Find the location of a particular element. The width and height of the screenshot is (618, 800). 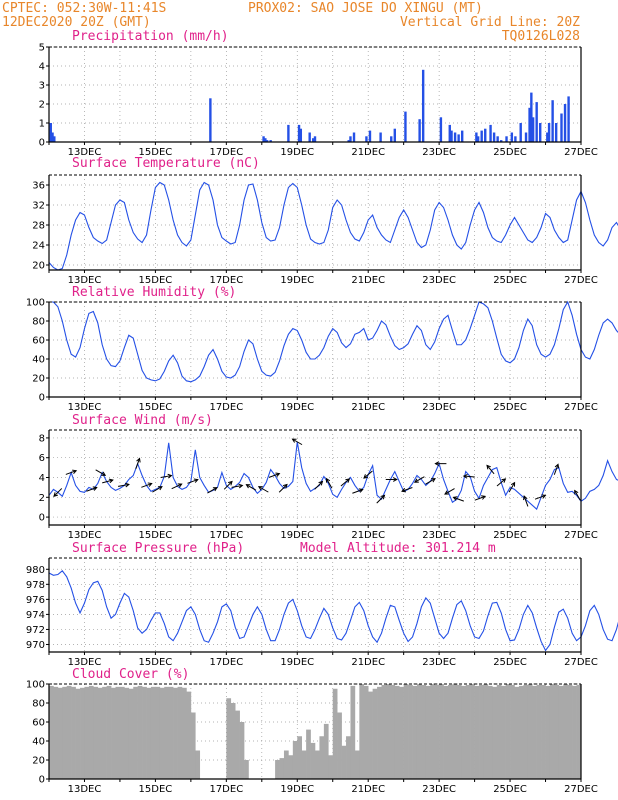

wind-xtick-label: 23DEC is located at coordinates (439, 535).